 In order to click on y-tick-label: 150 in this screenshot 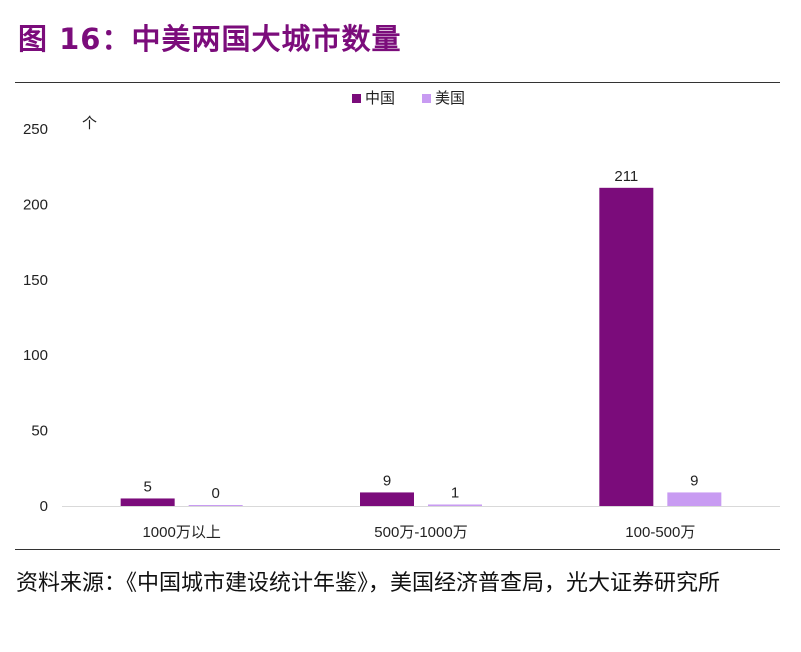, I will do `click(35, 280)`.